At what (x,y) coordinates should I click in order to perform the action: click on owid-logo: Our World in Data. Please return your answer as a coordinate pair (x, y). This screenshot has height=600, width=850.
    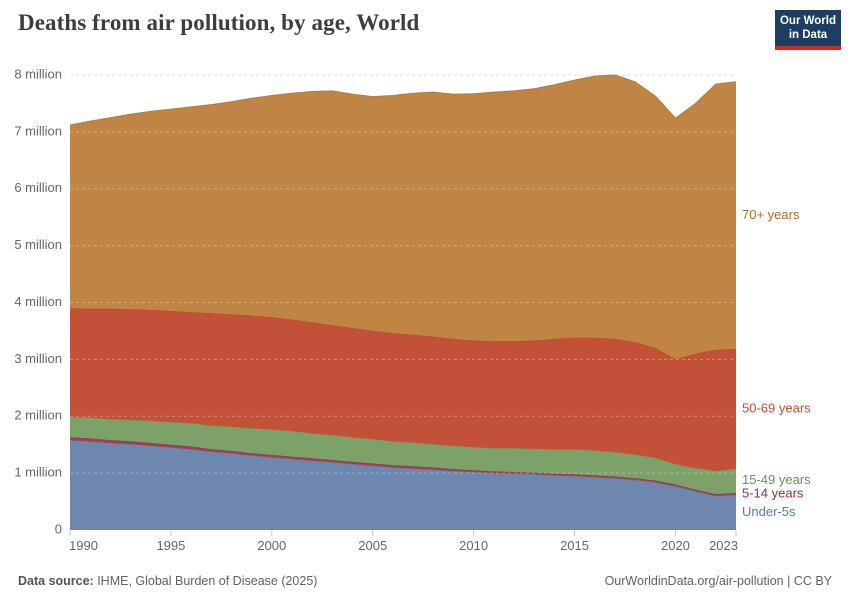
    Looking at the image, I should click on (808, 30).